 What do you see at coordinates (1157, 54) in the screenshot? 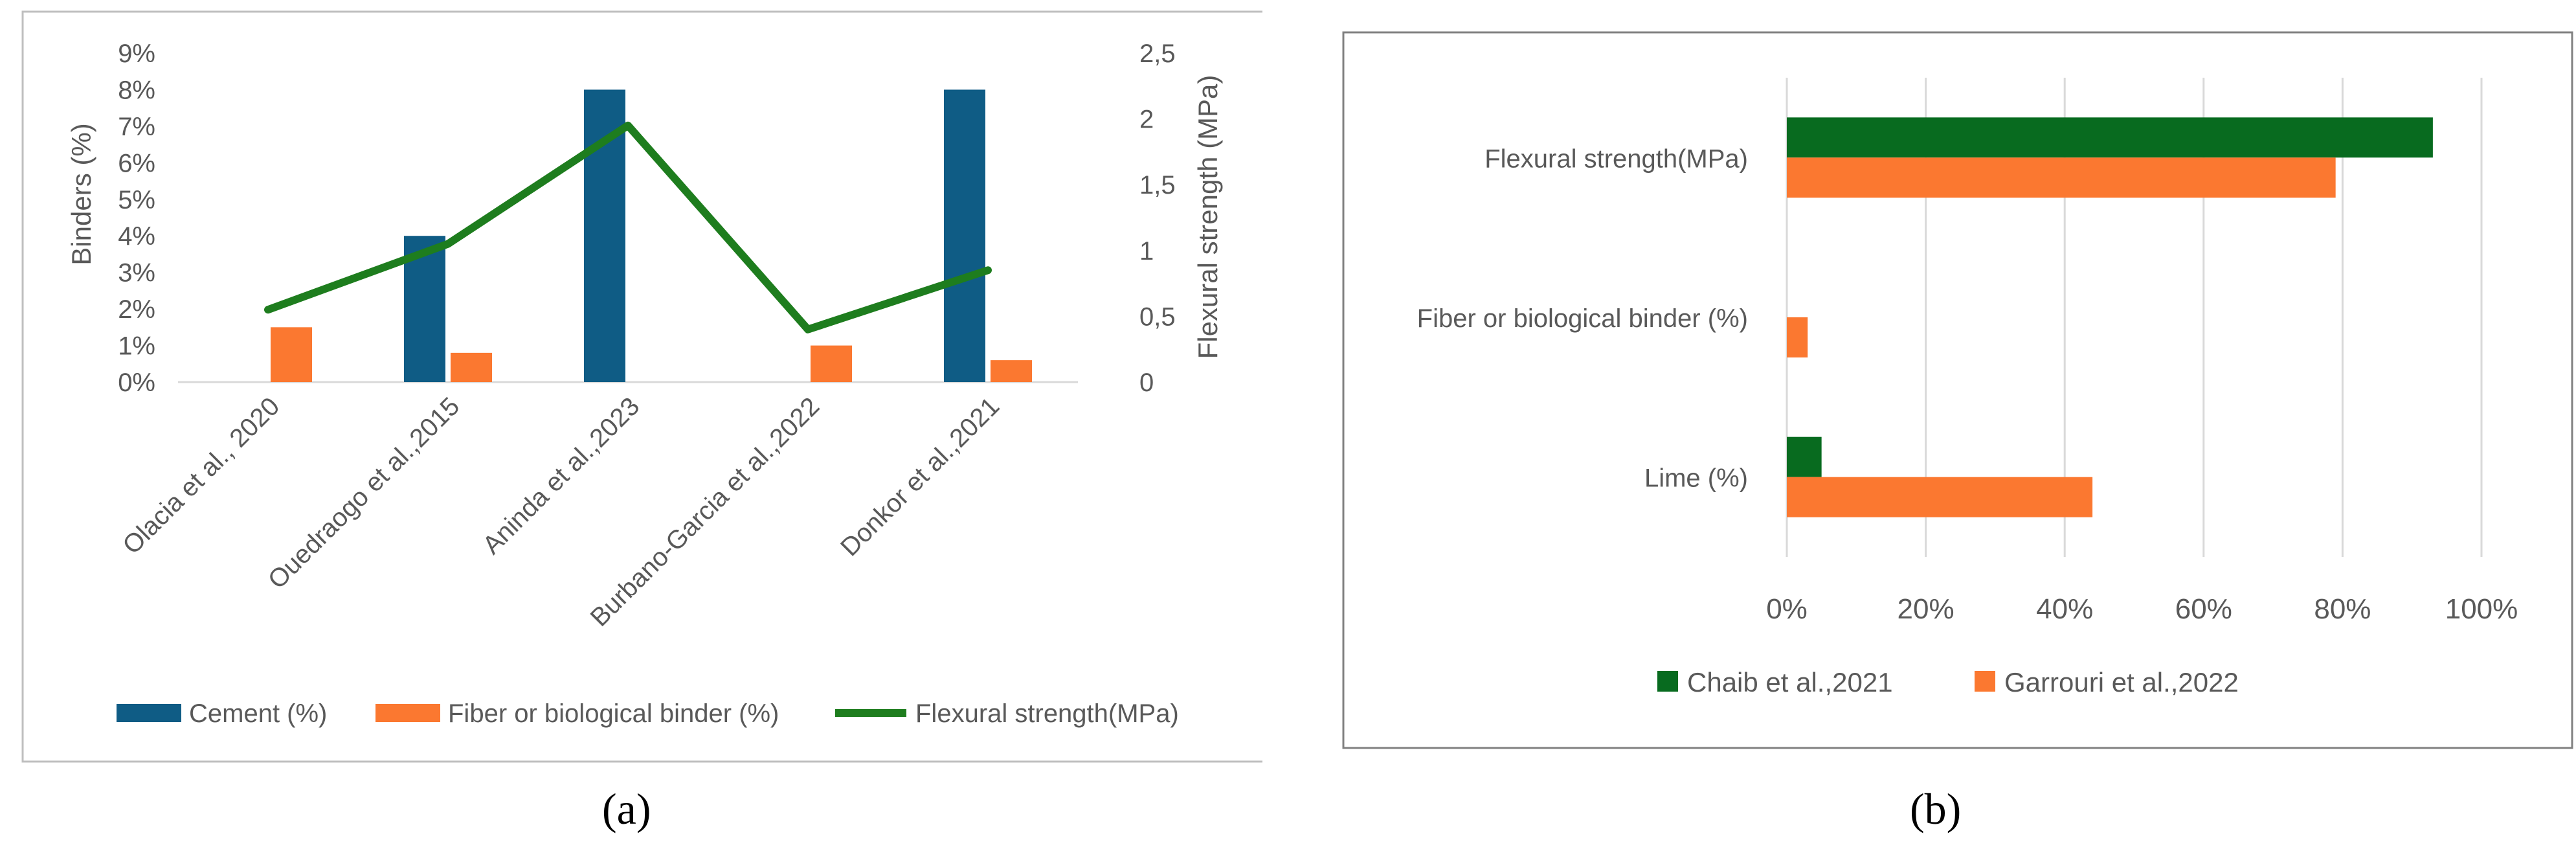
I see `chart-a-y2tick-label: 2,5` at bounding box center [1157, 54].